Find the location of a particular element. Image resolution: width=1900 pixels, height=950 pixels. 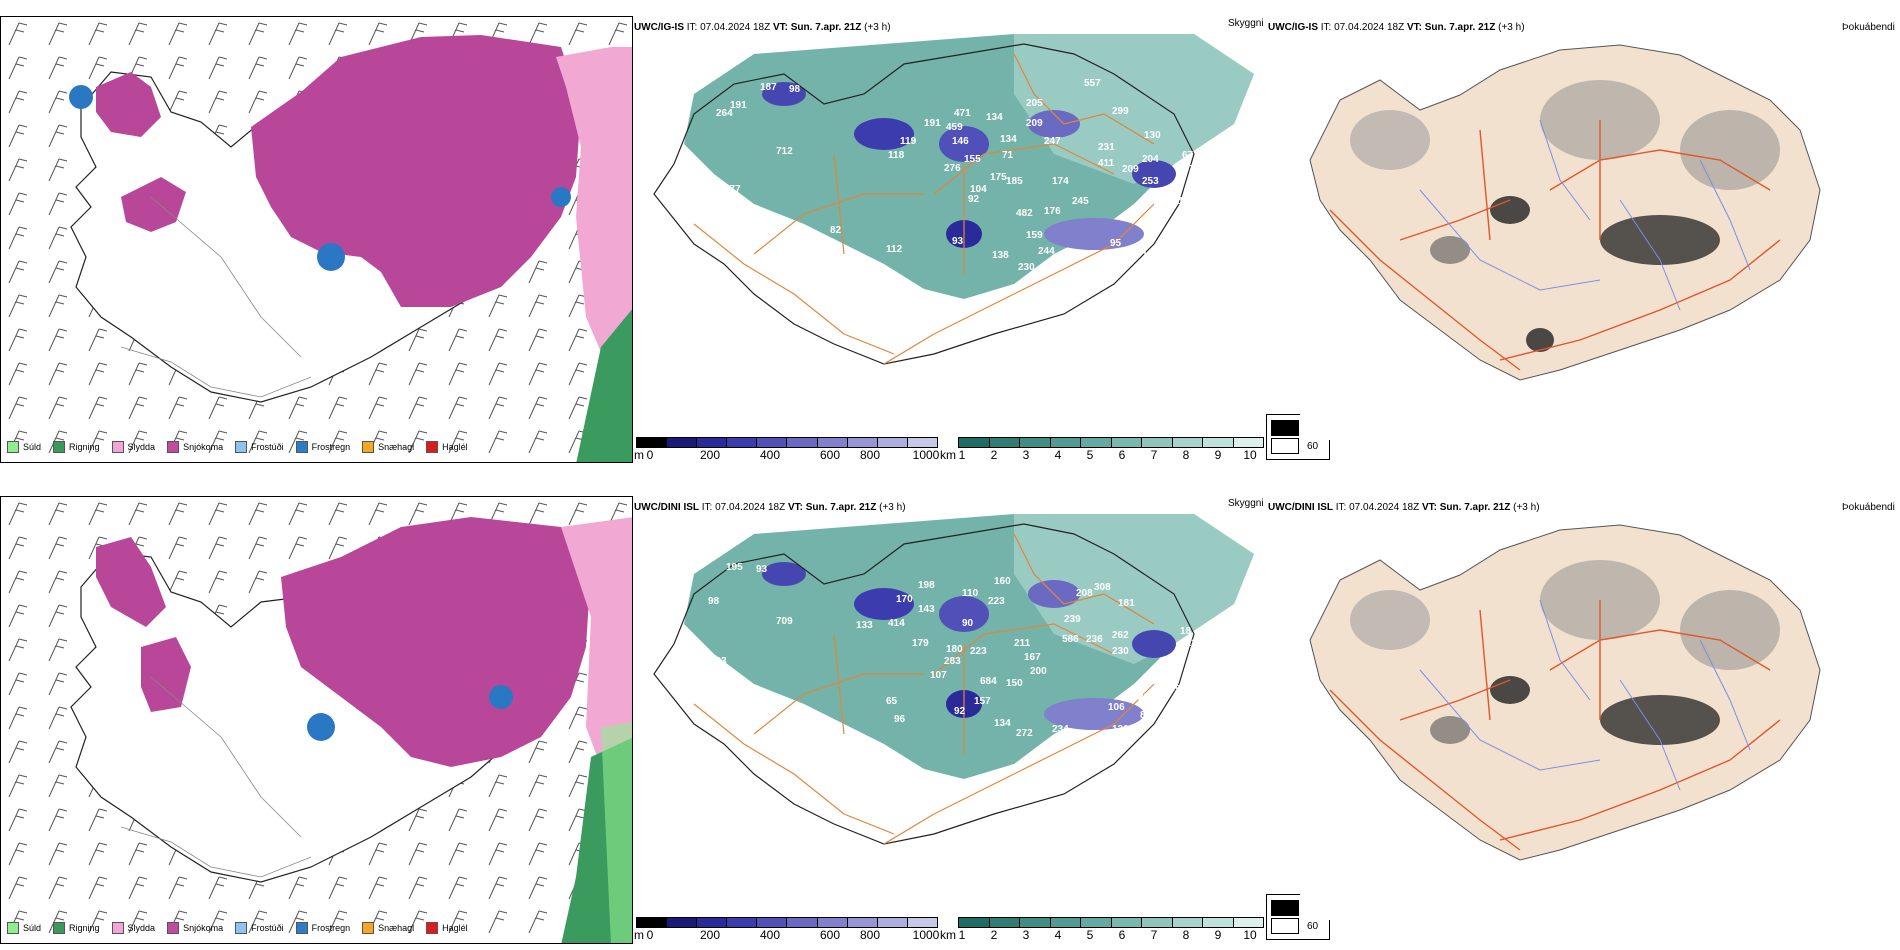

row2-fog-svg is located at coordinates (1600, 720).